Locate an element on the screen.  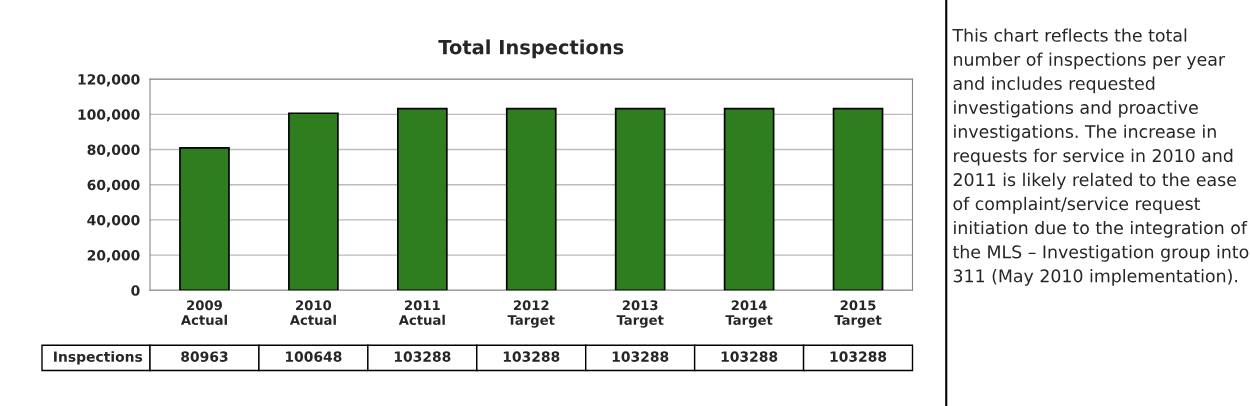
y-tick-label: 0 is located at coordinates (135, 290).